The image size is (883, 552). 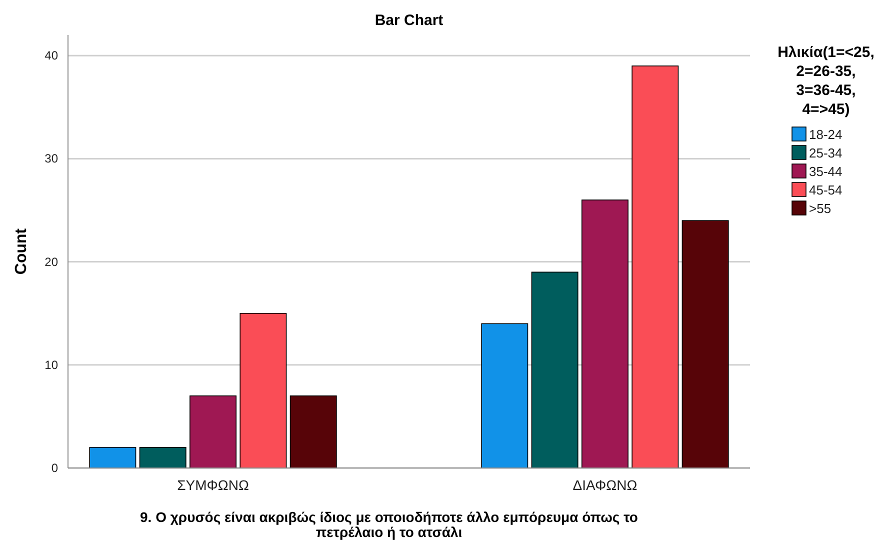 What do you see at coordinates (51, 261) in the screenshot?
I see `y-tick-label: 20` at bounding box center [51, 261].